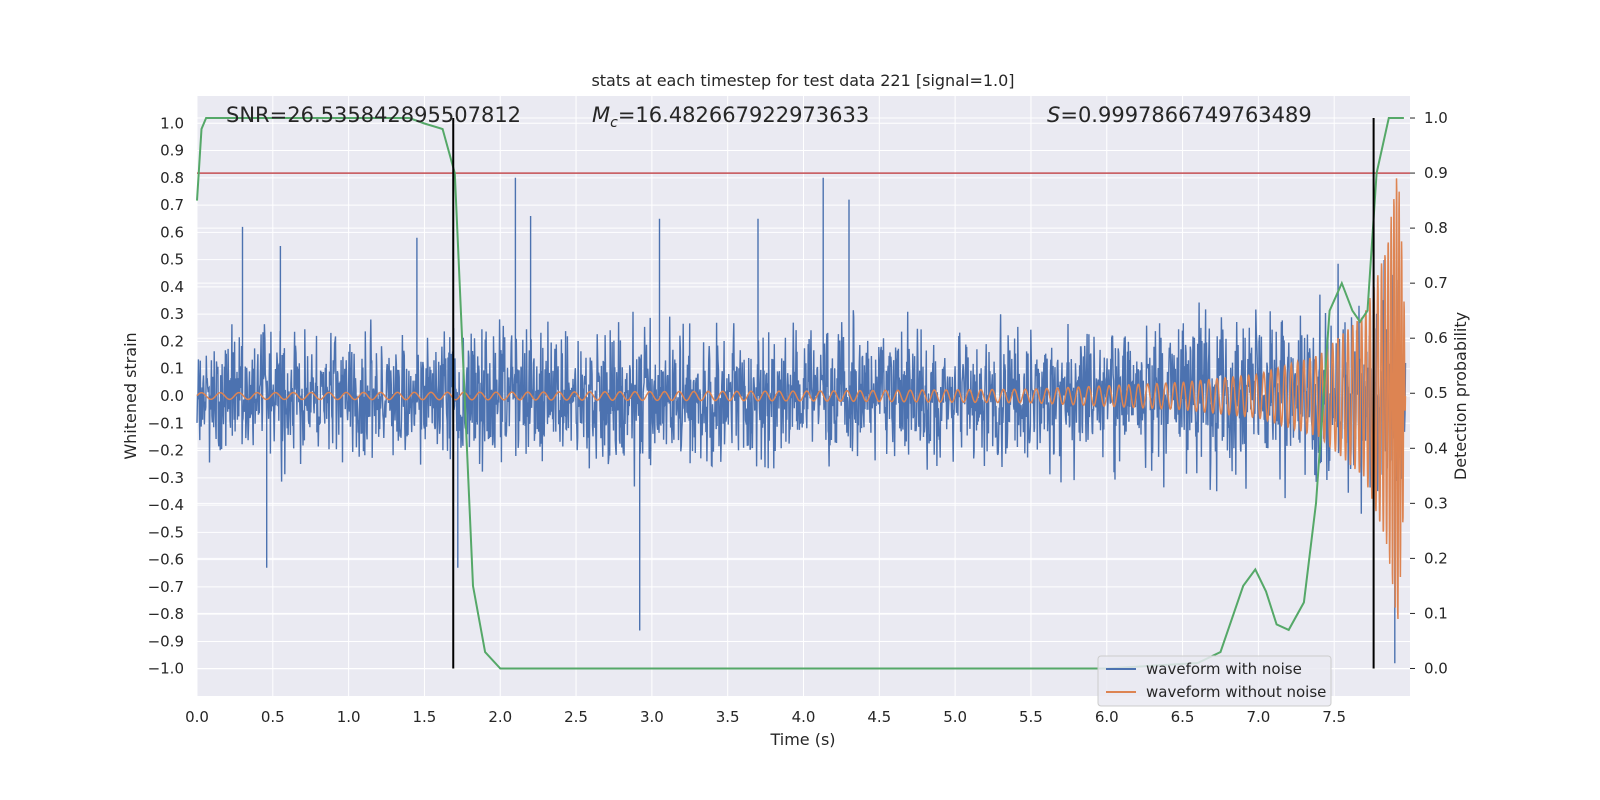 The height and width of the screenshot is (800, 1600). Describe the element at coordinates (172, 396) in the screenshot. I see `y-left-tick-label: 0.0` at that location.